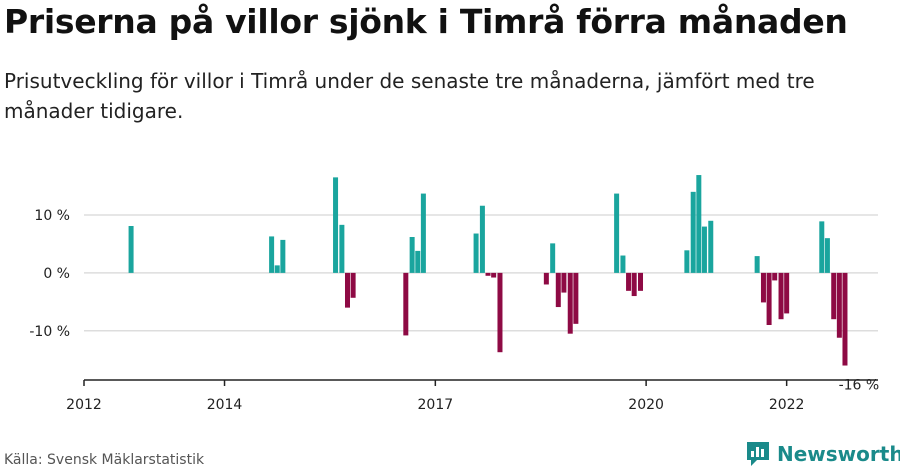 Image resolution: width=900 pixels, height=474 pixels. What do you see at coordinates (436, 405) in the screenshot?
I see `x-tick-label: 2017` at bounding box center [436, 405].